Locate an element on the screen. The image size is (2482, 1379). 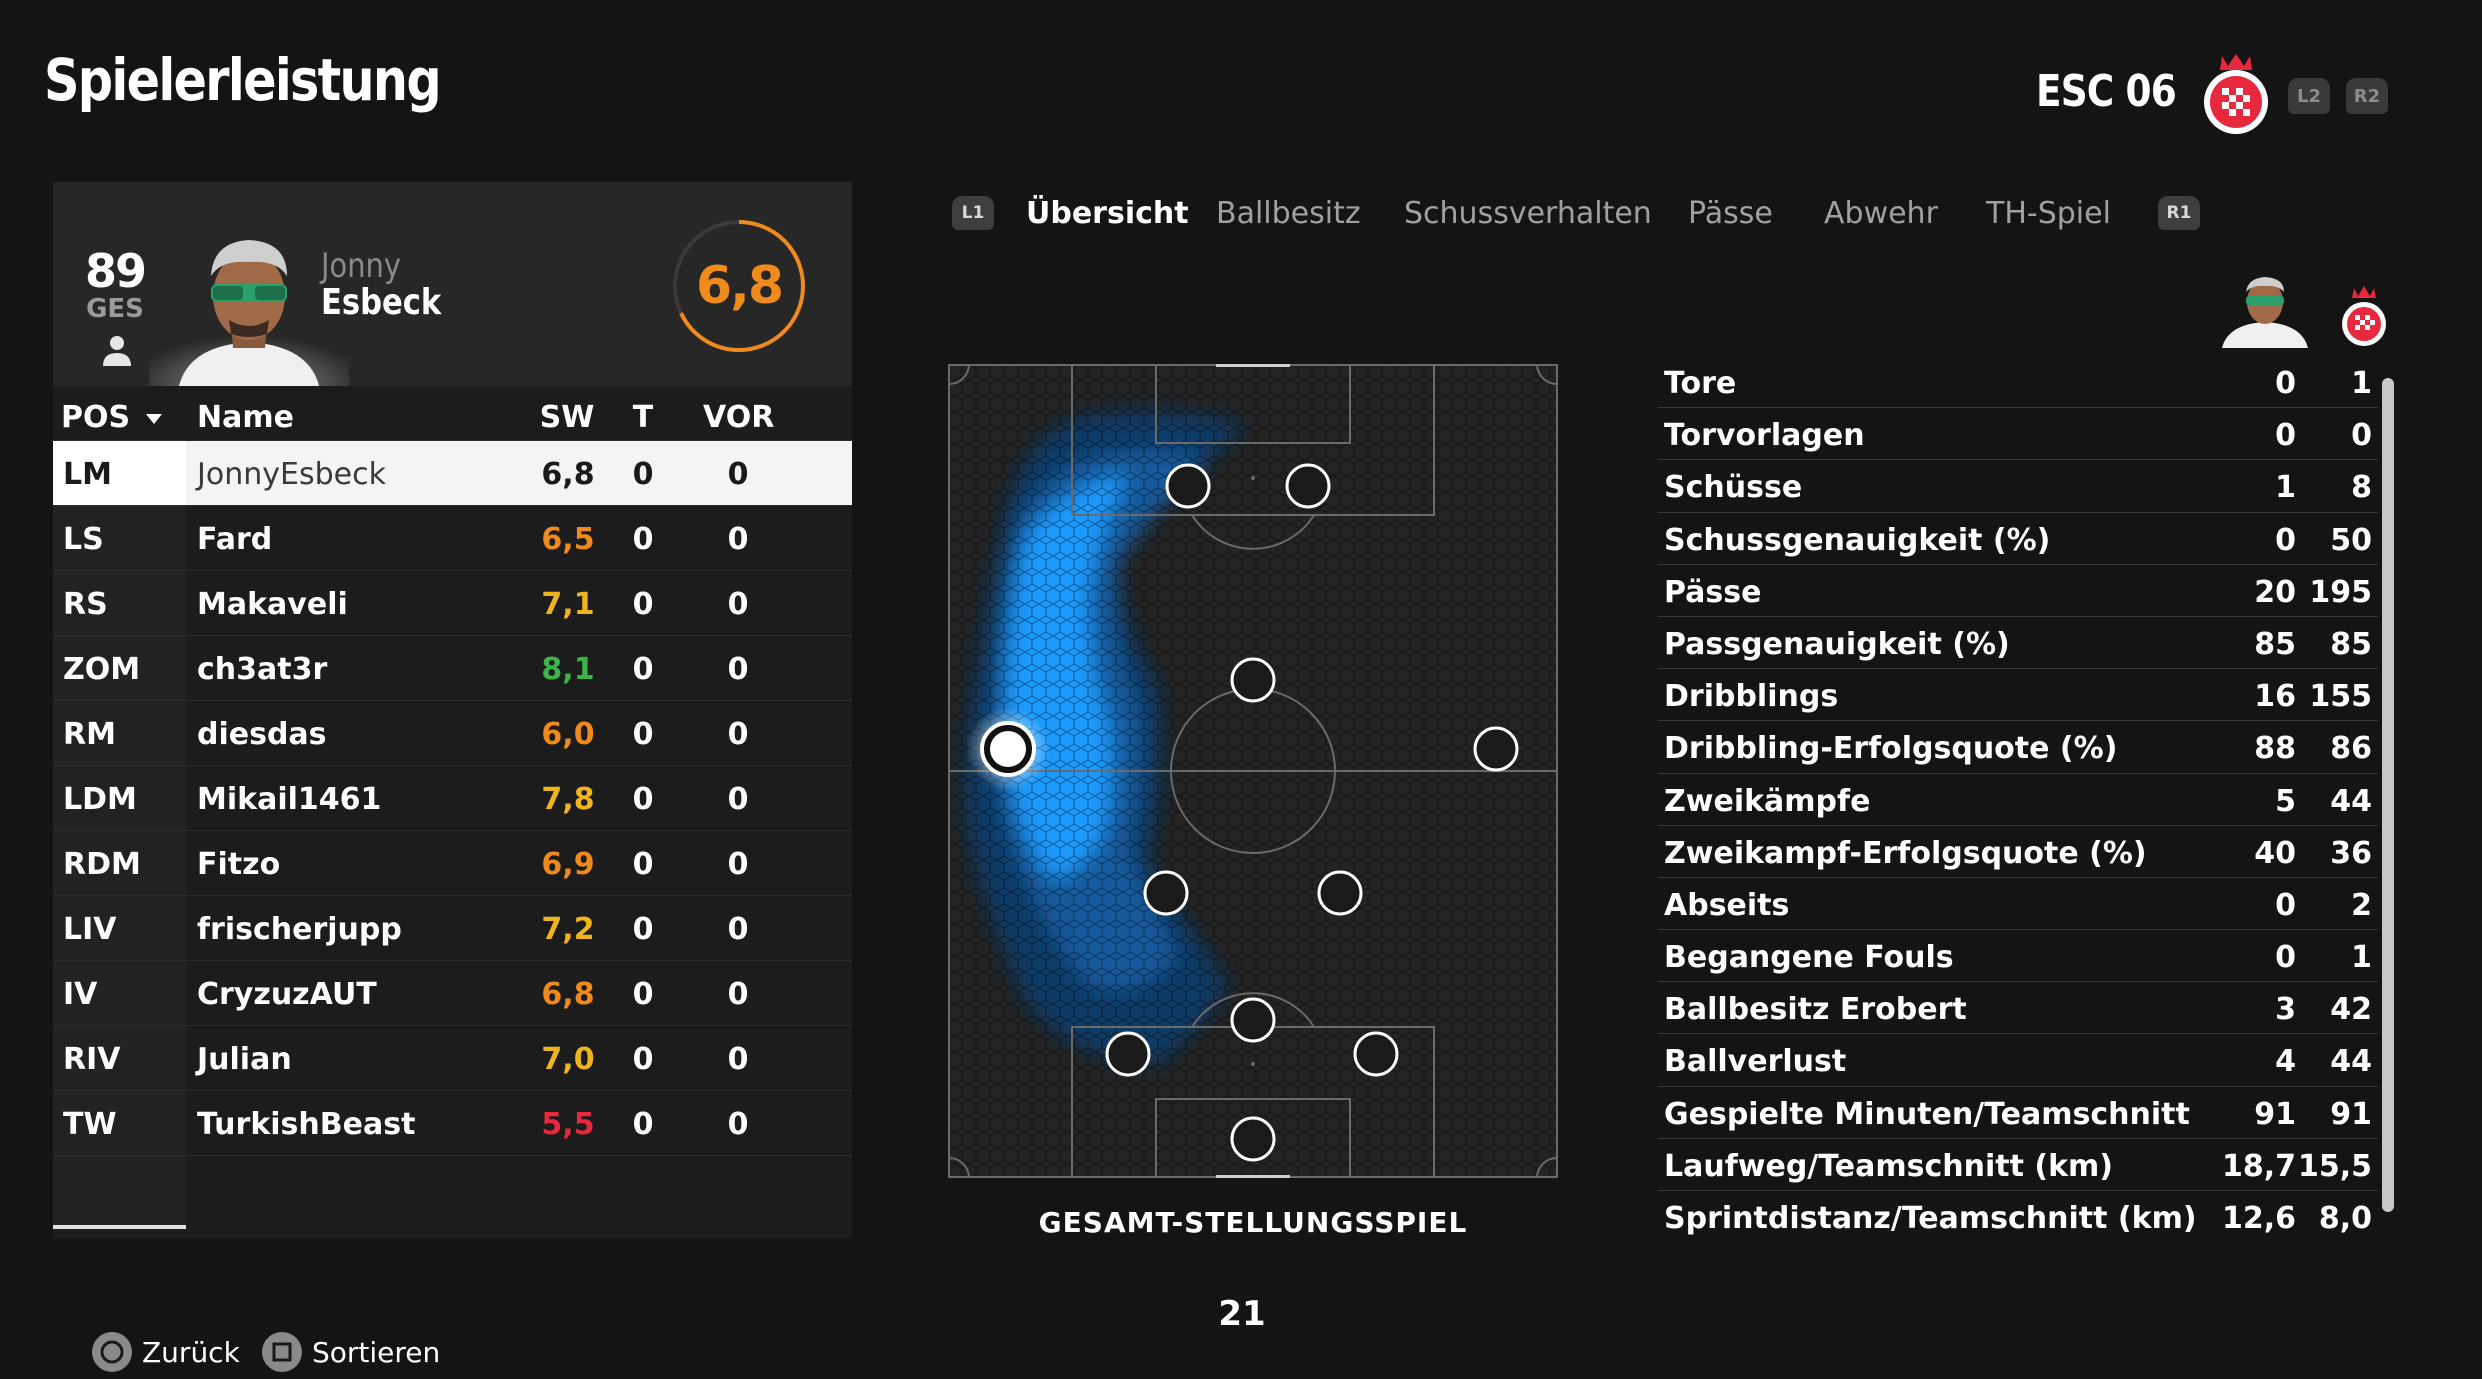
player-name-cell: Mikail1461 is located at coordinates (289, 799).